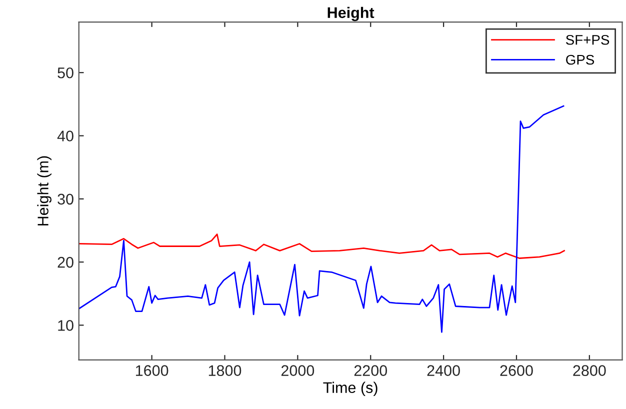  Describe the element at coordinates (225, 370) in the screenshot. I see `x-tick-label: 1800` at that location.